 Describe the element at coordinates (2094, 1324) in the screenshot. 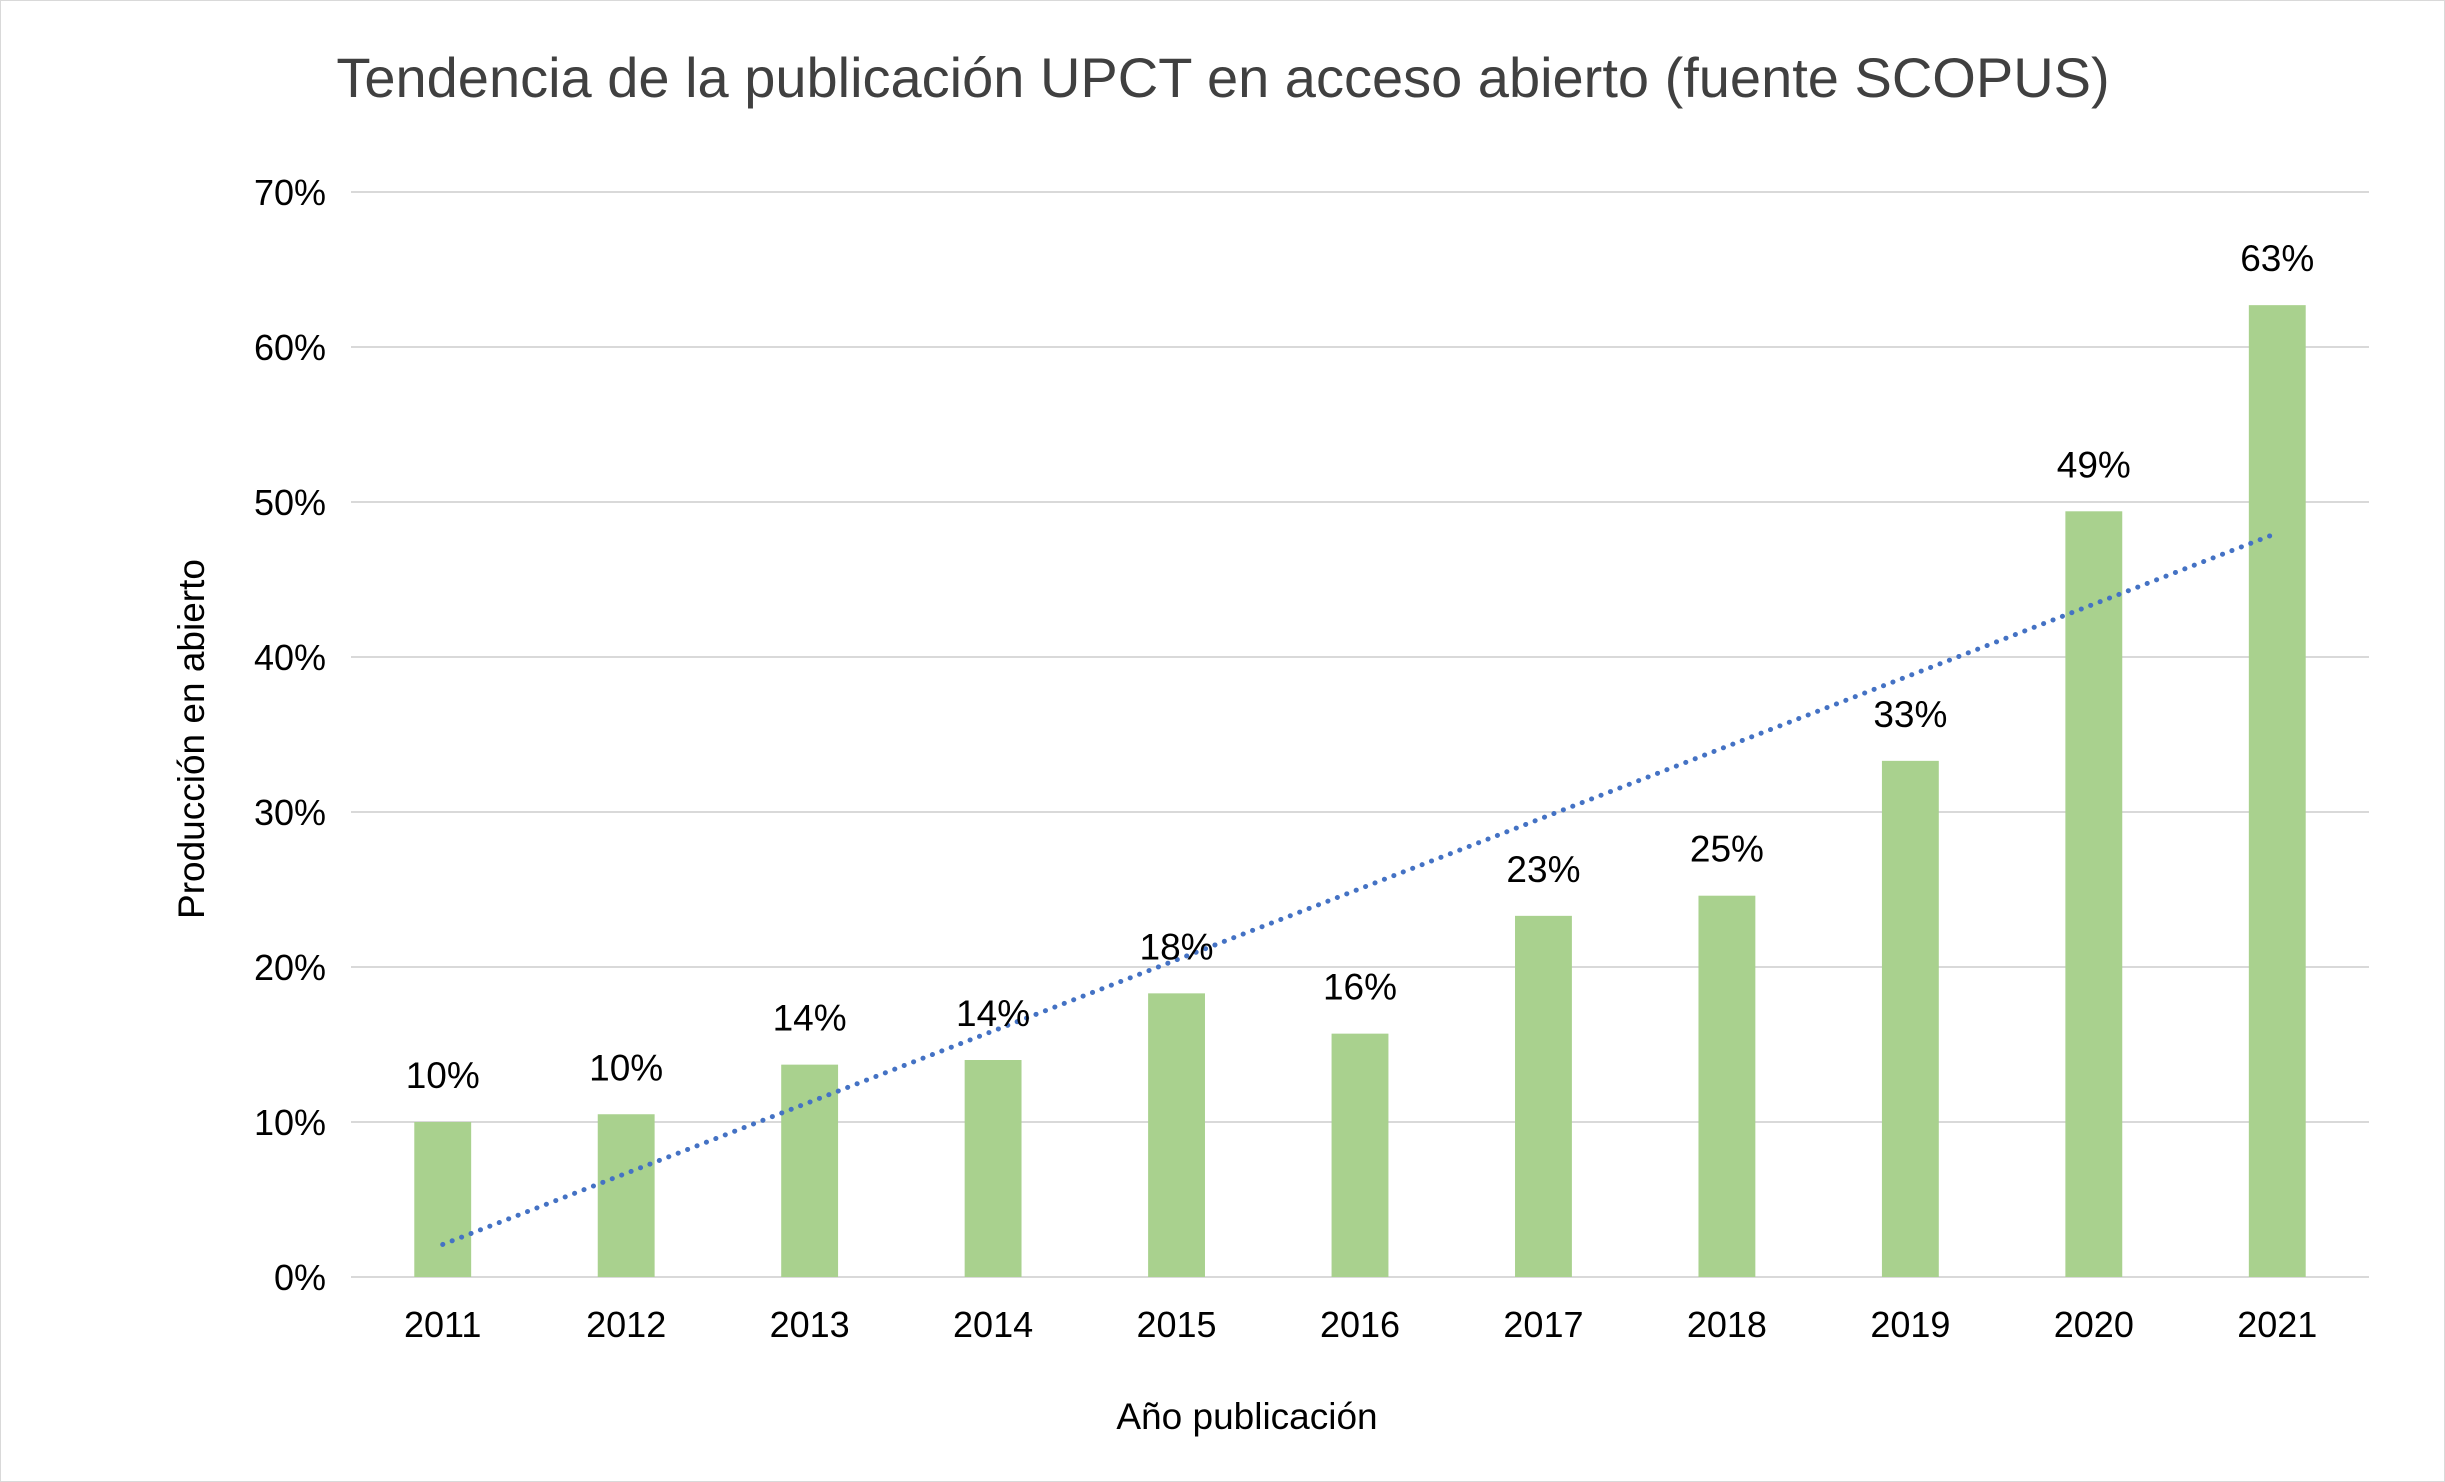

I see `x-tick-label: 2020` at that location.